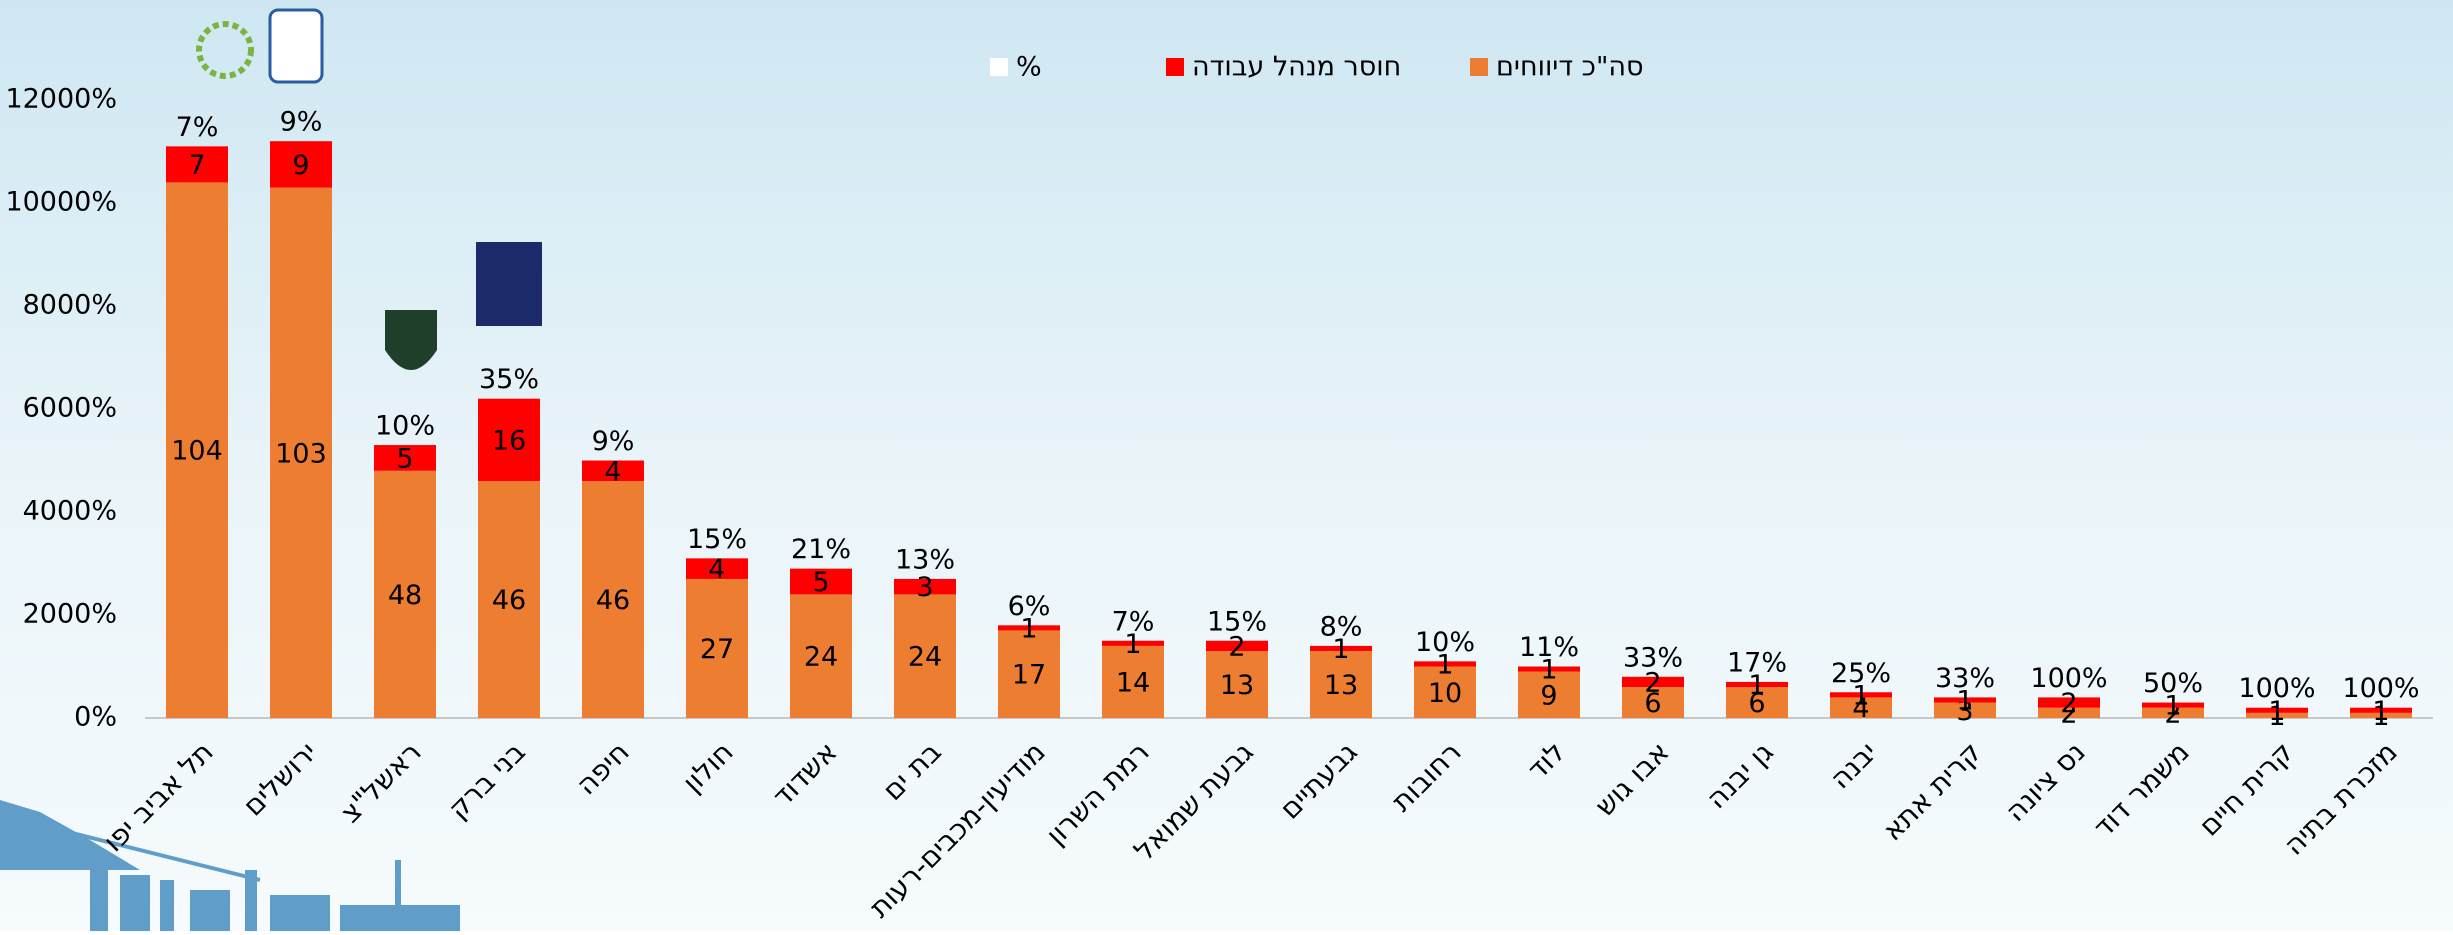 Image resolution: width=2453 pixels, height=935 pixels. I want to click on data-label: 27, so click(717, 649).